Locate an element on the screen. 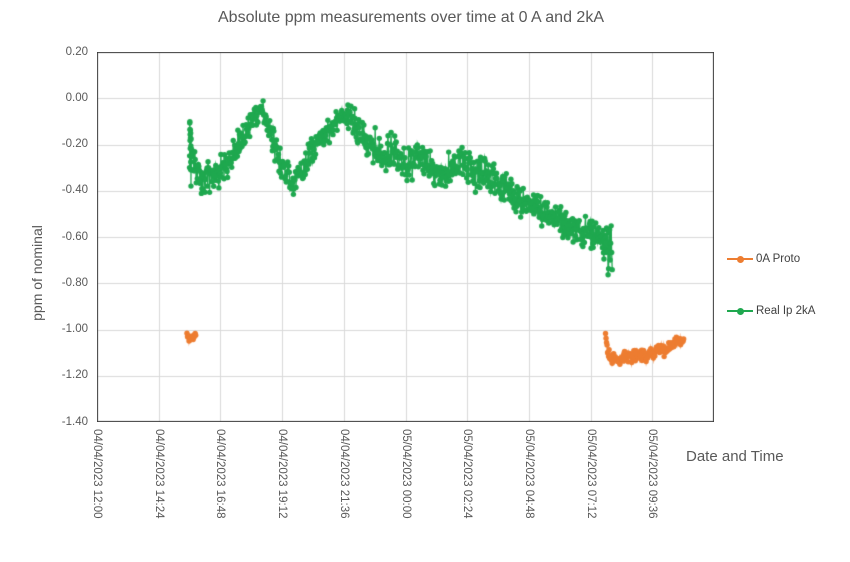 This screenshot has height=562, width=850. x-axis-tick-label: 05/04/2023 09:36 is located at coordinates (652, 474).